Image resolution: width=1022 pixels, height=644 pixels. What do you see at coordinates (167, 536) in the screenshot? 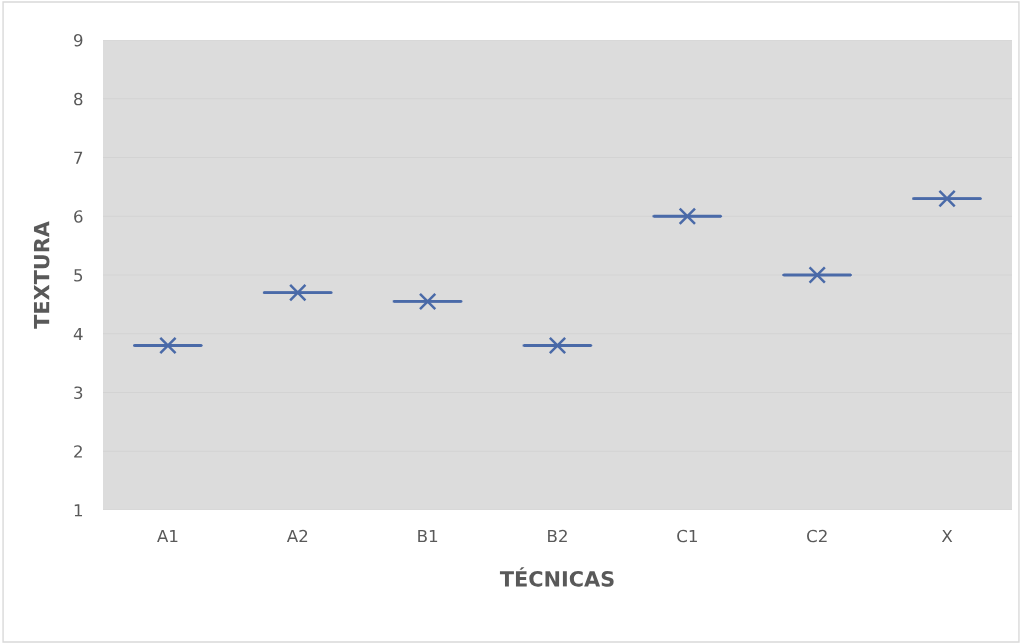
I see `x-tick-label: A1` at bounding box center [167, 536].